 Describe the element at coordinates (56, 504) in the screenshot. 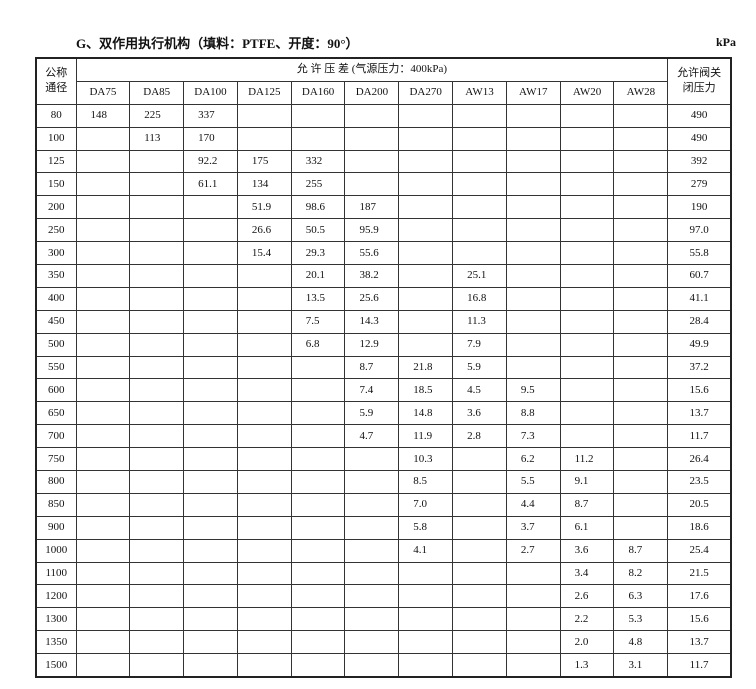

I see `cell-dn: 850` at that location.